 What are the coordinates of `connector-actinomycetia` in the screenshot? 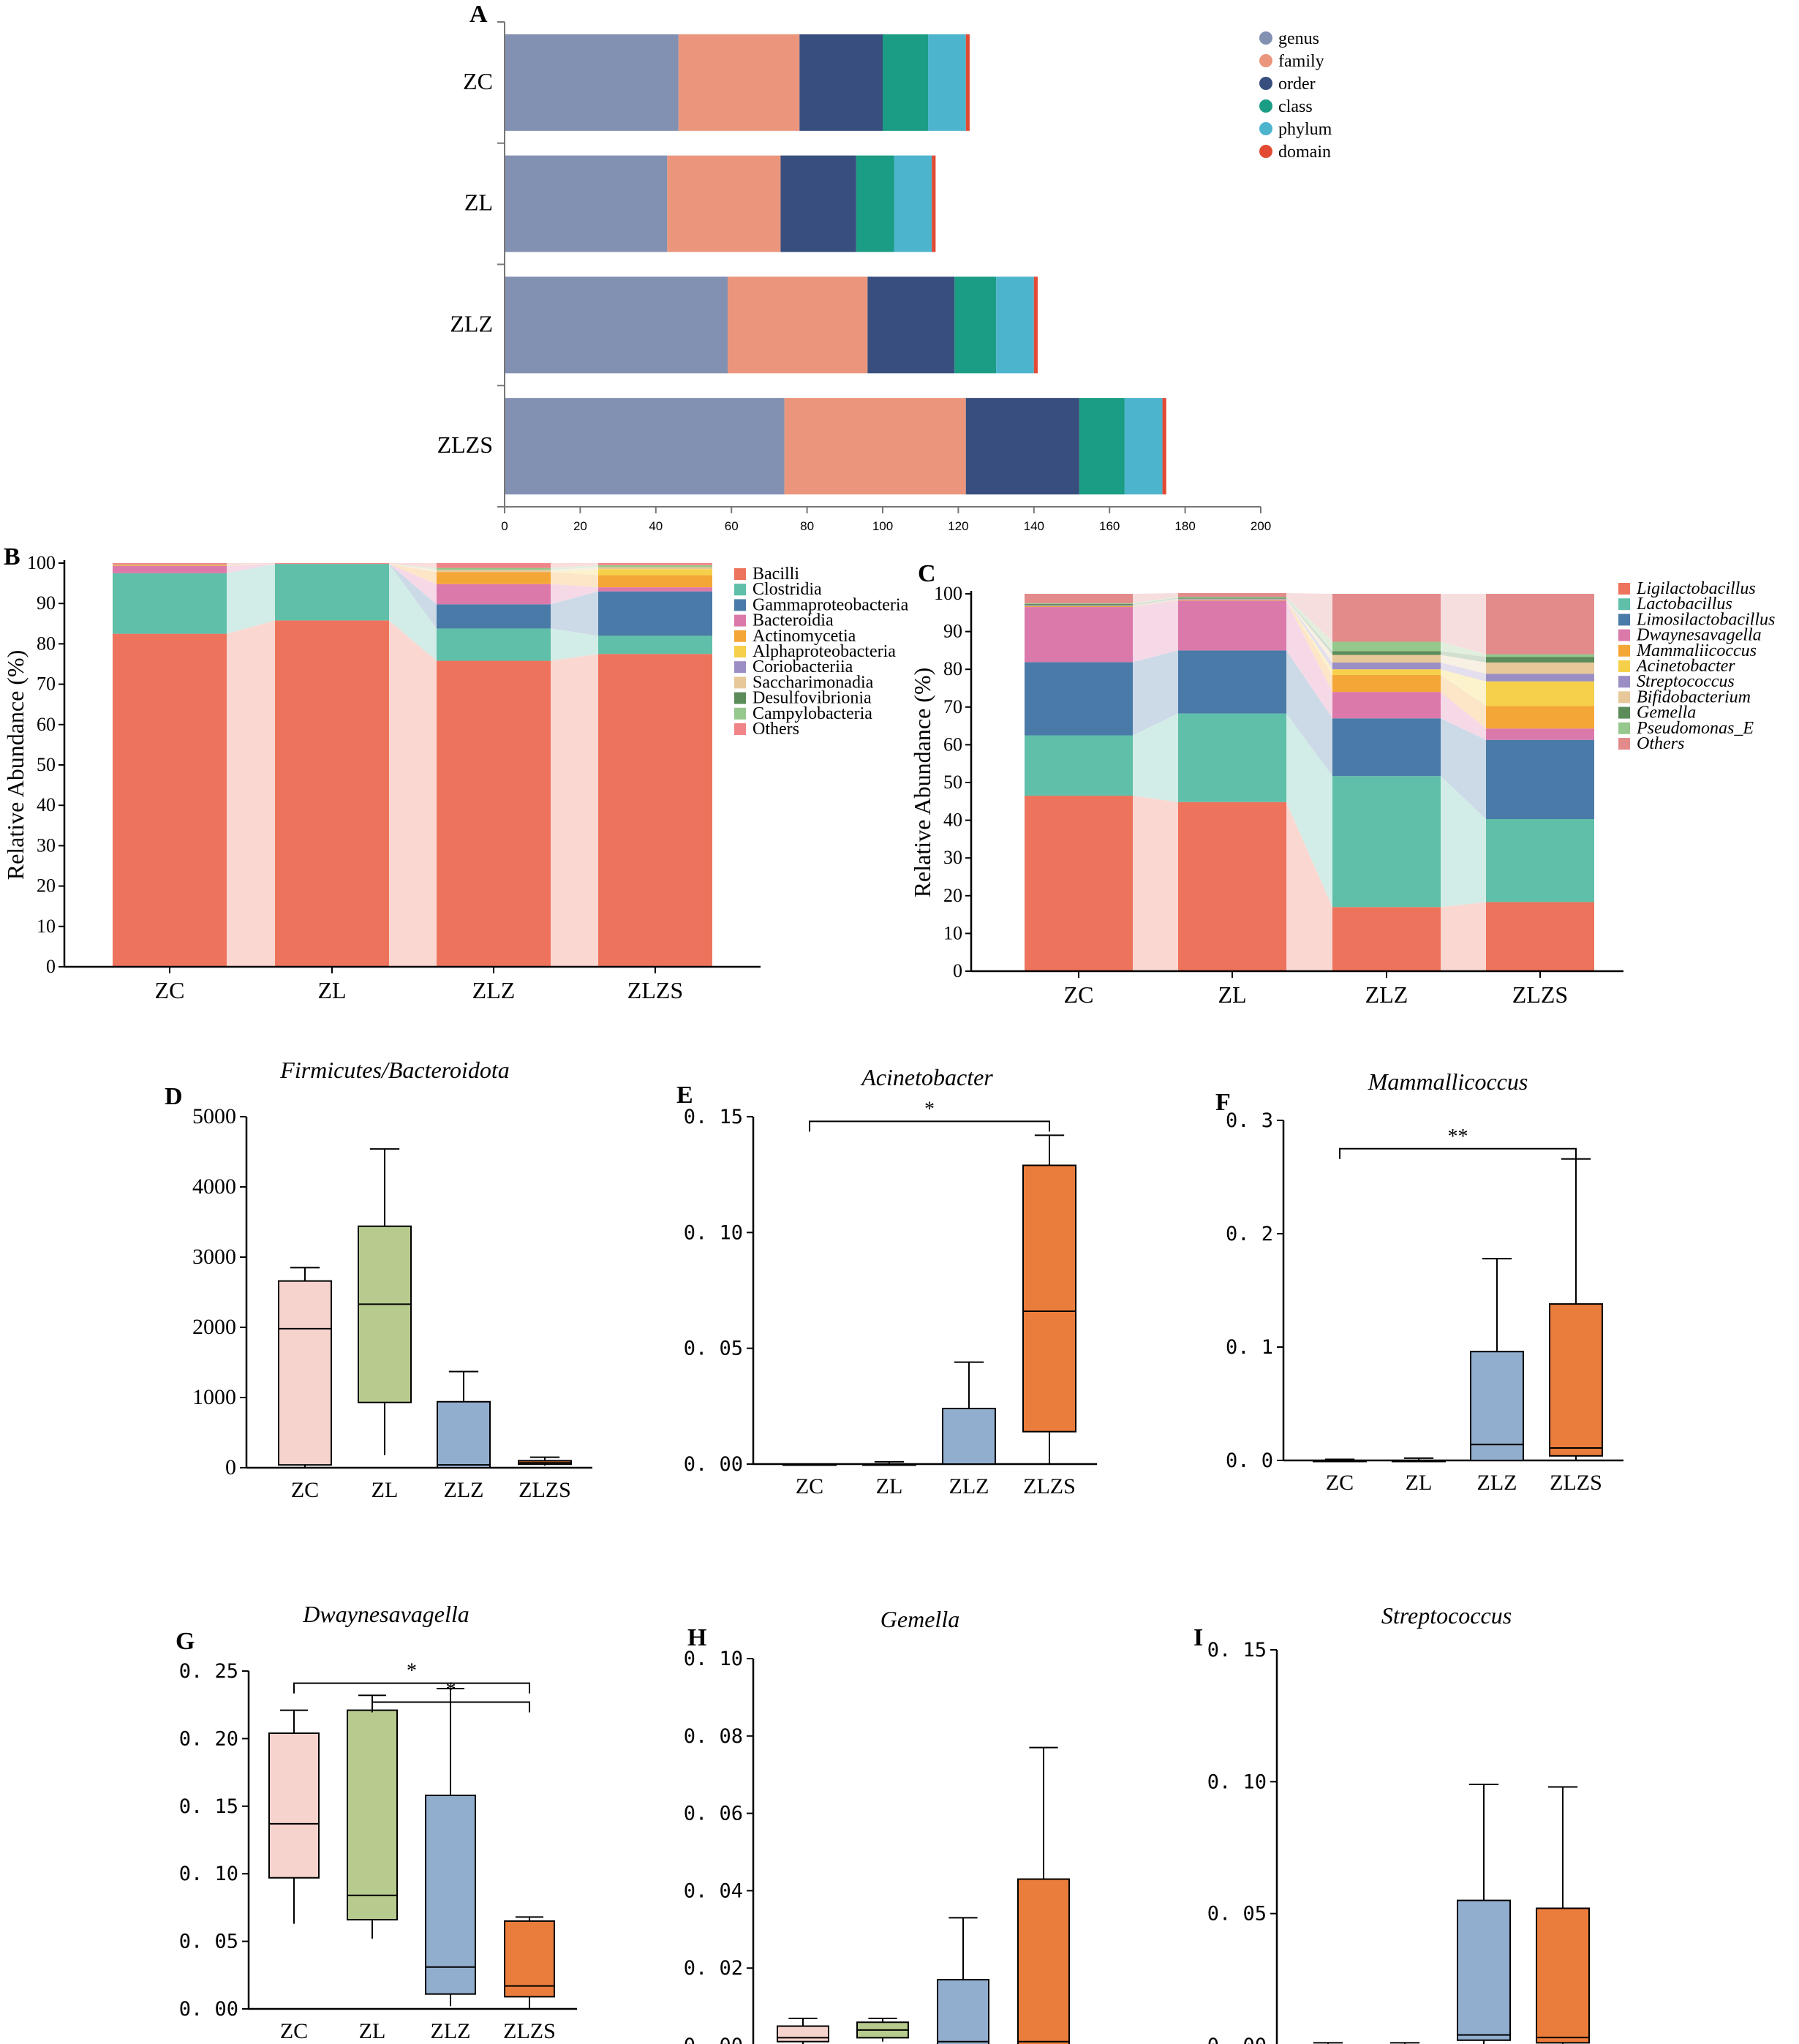 It's located at (574, 580).